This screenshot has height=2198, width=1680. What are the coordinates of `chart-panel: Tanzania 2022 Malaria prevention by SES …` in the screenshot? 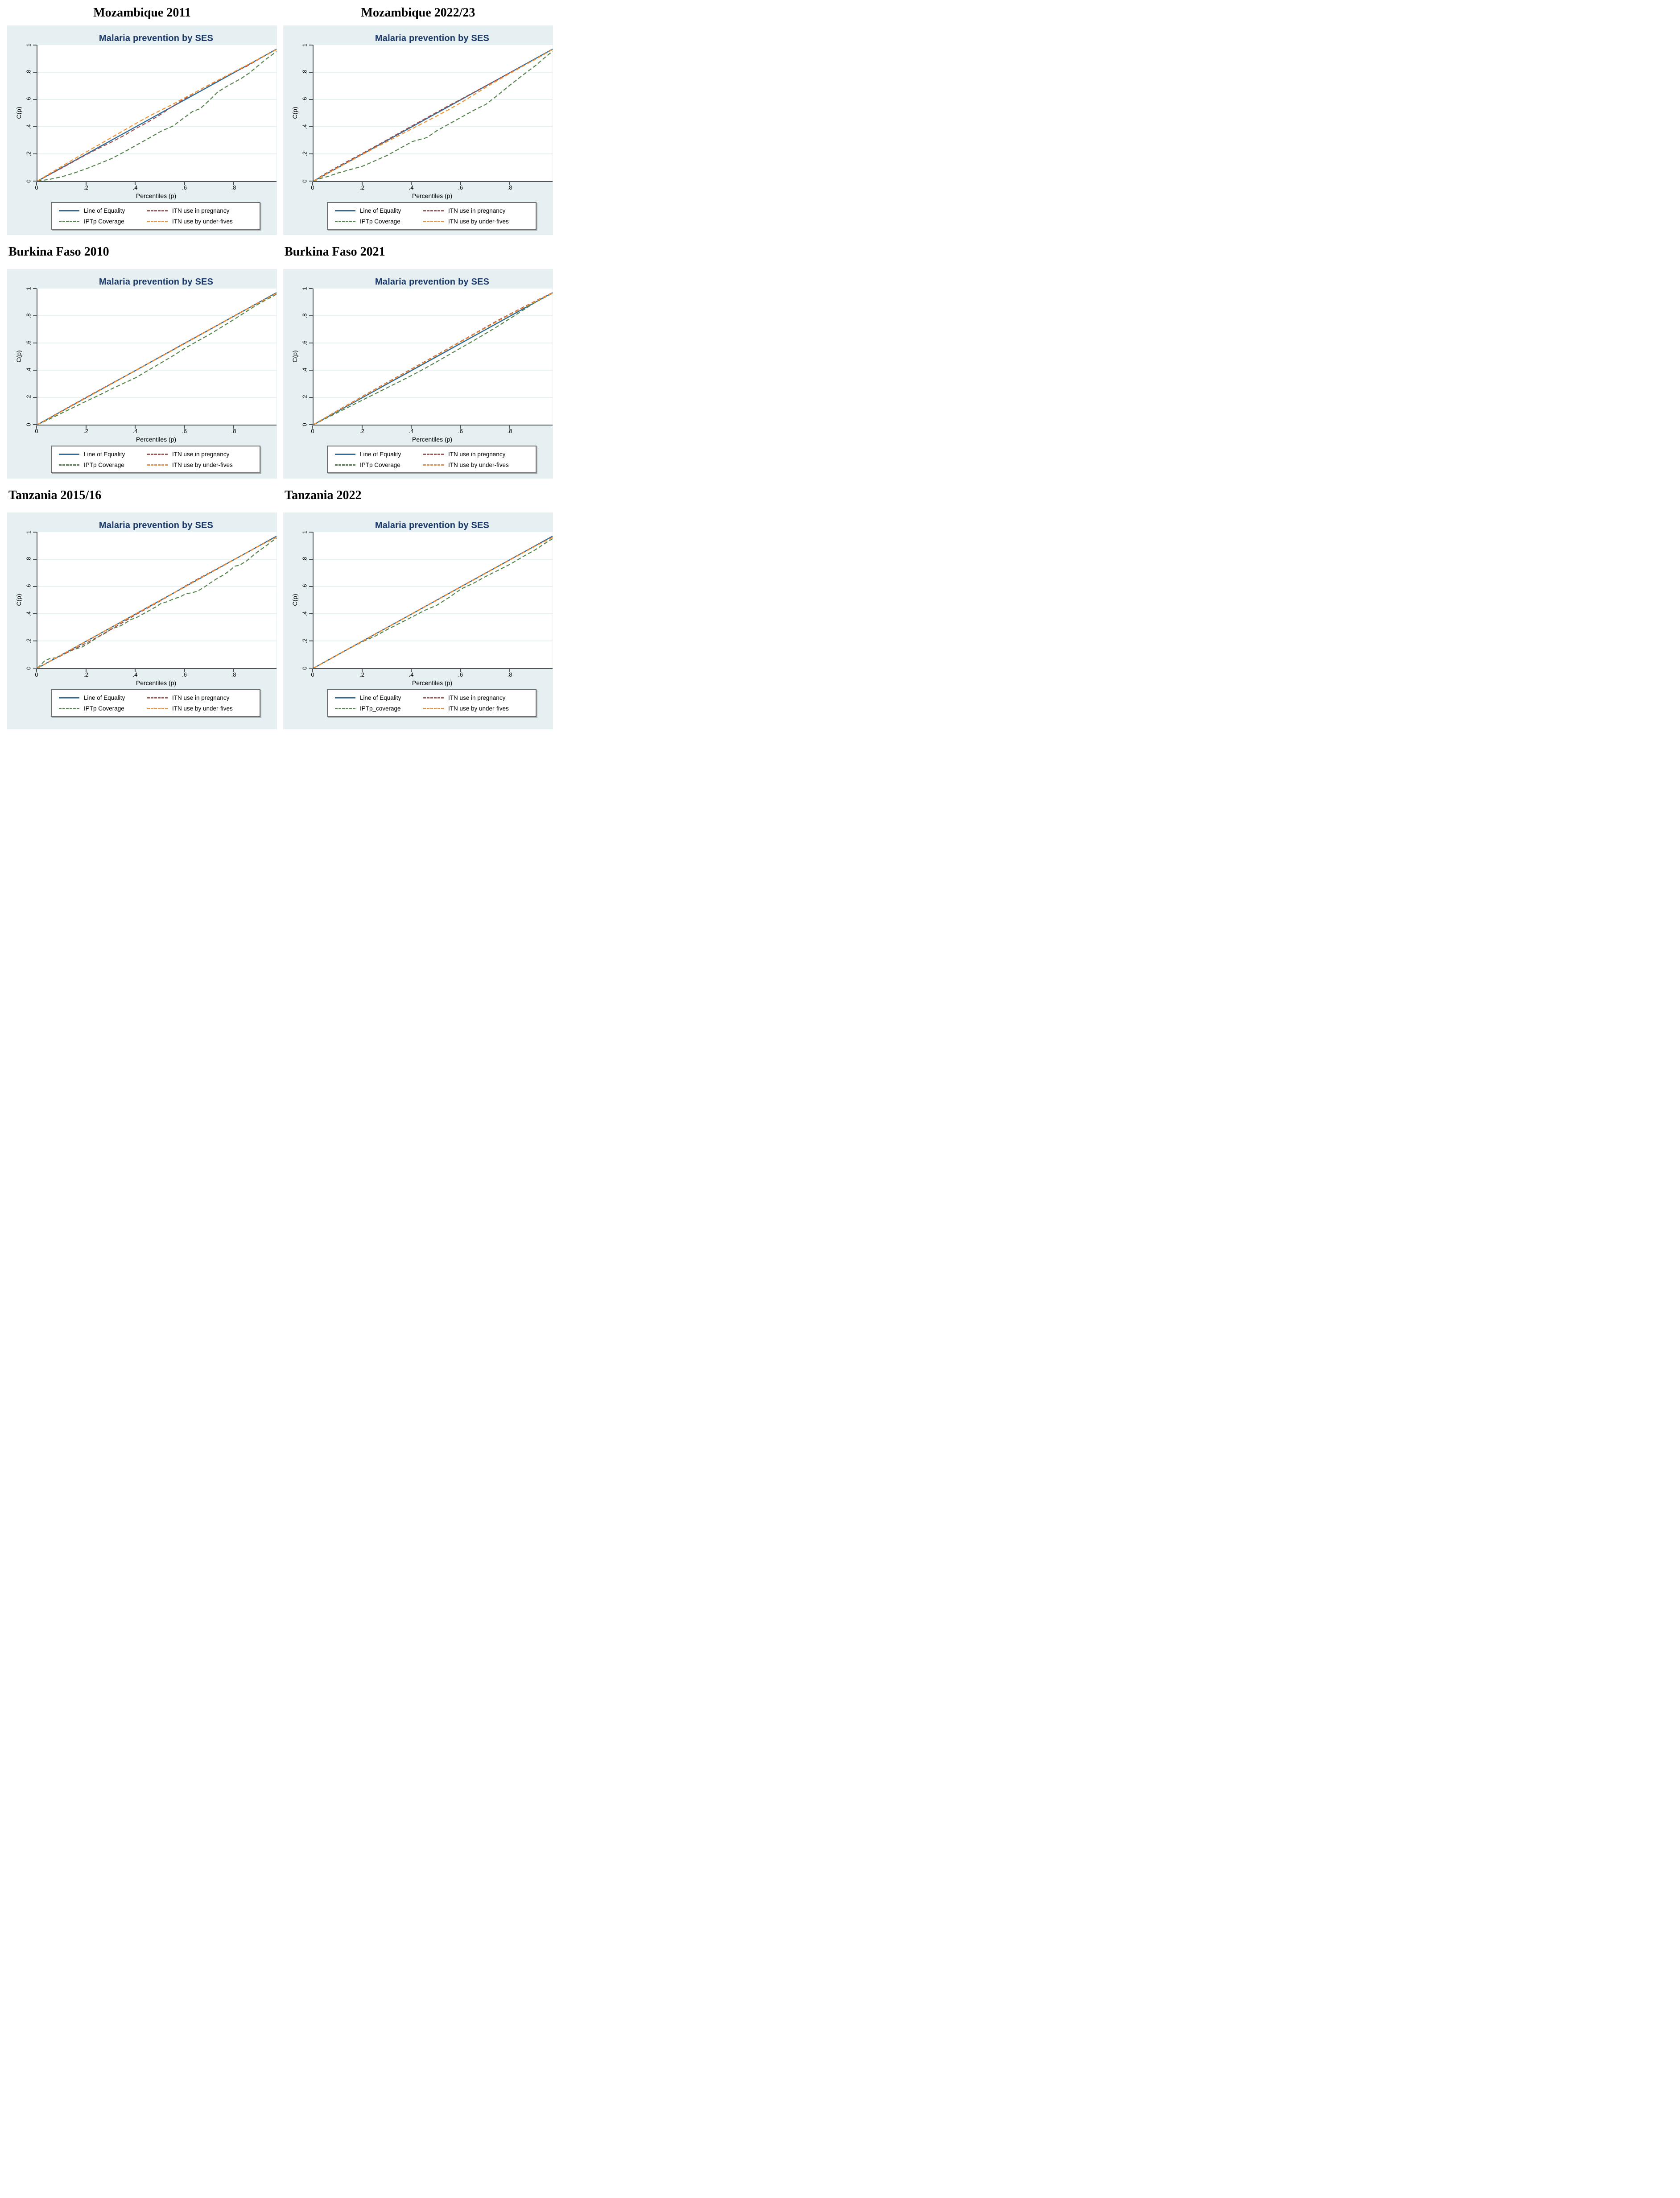 It's located at (418, 604).